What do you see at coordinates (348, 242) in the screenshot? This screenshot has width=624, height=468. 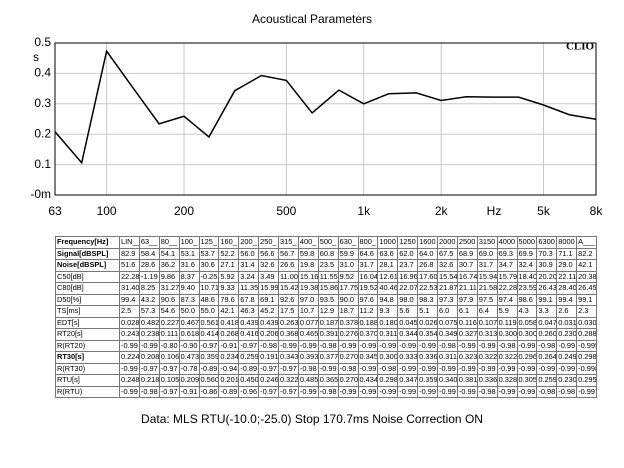 I see `column-header: 630_` at bounding box center [348, 242].